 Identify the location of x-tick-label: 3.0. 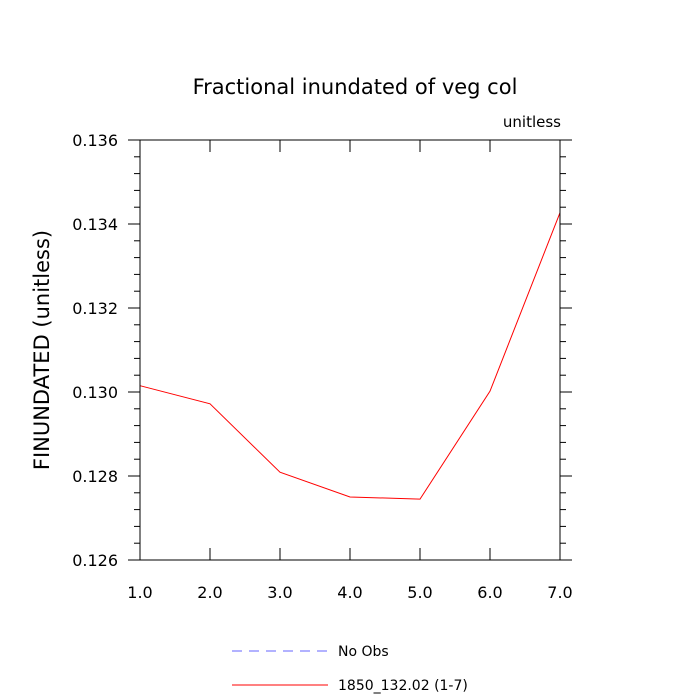
(279, 592).